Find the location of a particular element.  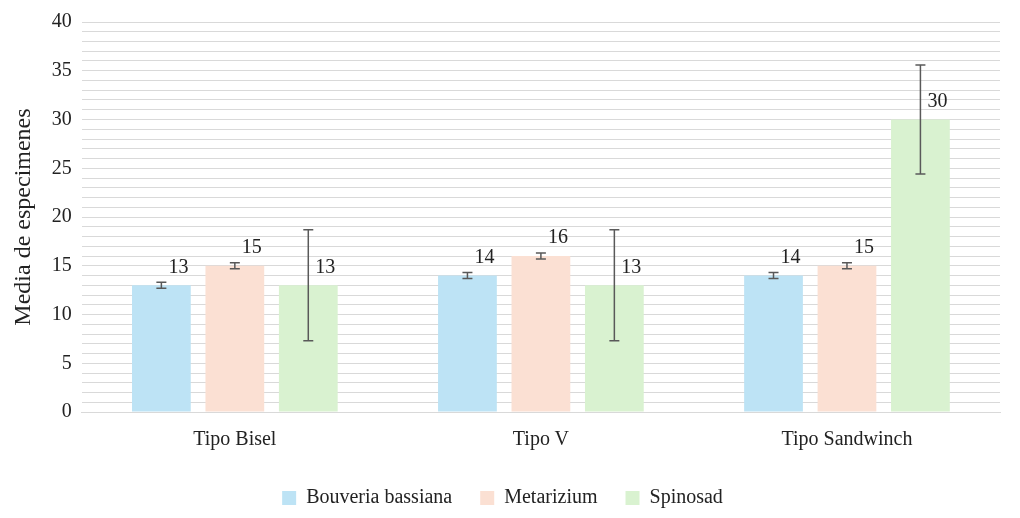

y-tick-label: 15 is located at coordinates (61, 264).